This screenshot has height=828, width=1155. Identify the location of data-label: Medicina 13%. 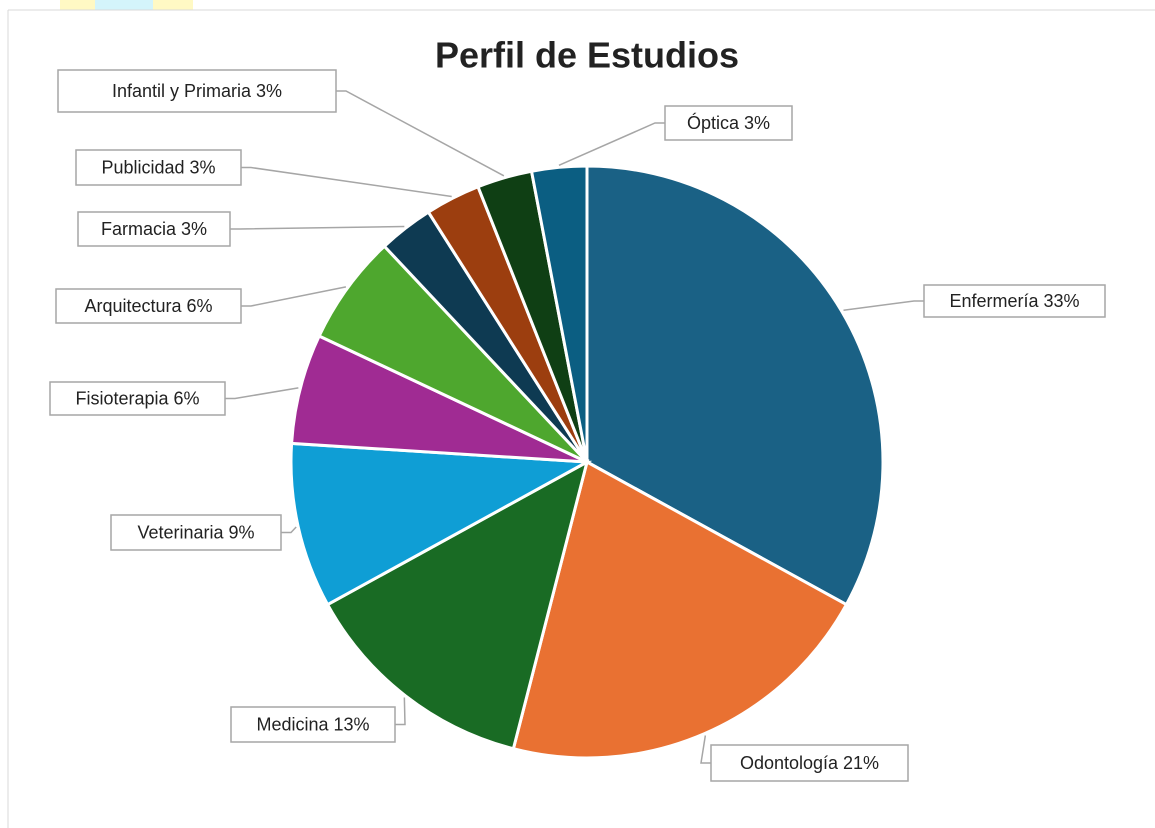
(312, 724).